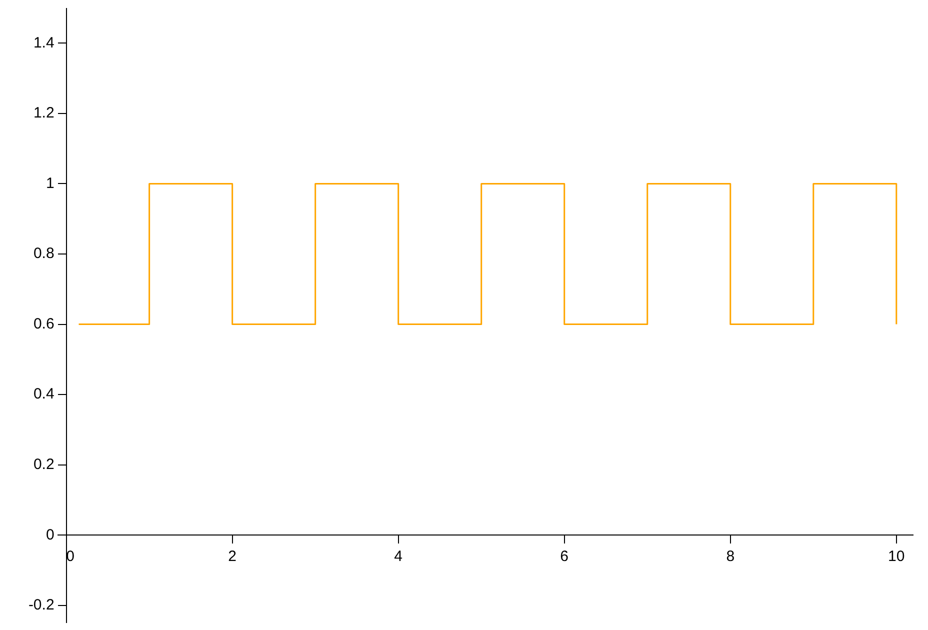  Describe the element at coordinates (232, 556) in the screenshot. I see `x-tick-label: 2` at that location.